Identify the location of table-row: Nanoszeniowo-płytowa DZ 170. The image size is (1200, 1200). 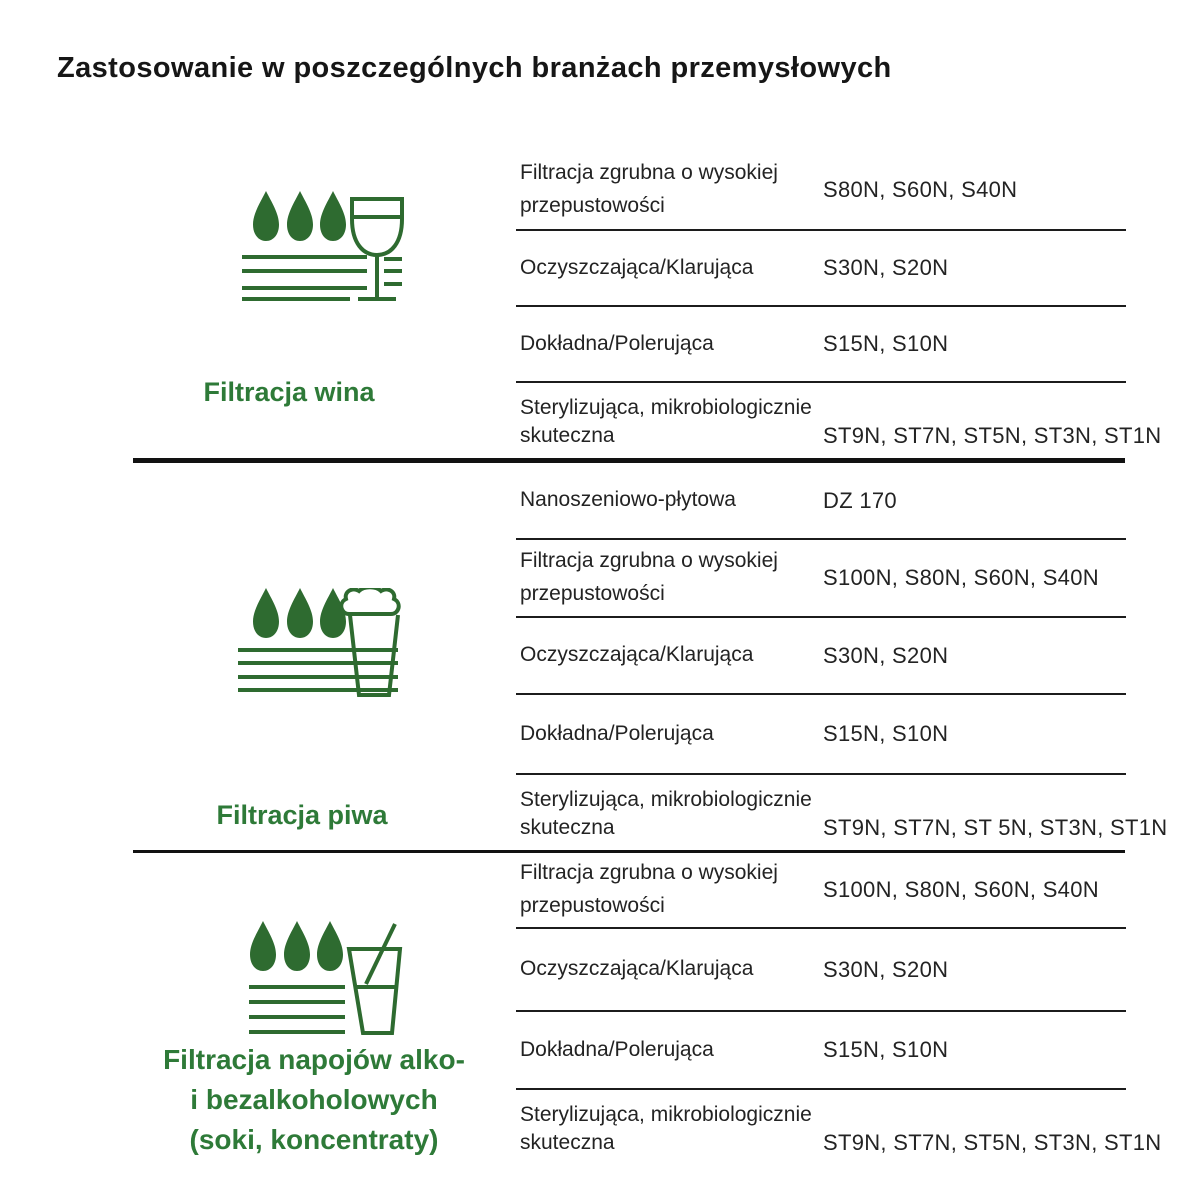
(821, 501).